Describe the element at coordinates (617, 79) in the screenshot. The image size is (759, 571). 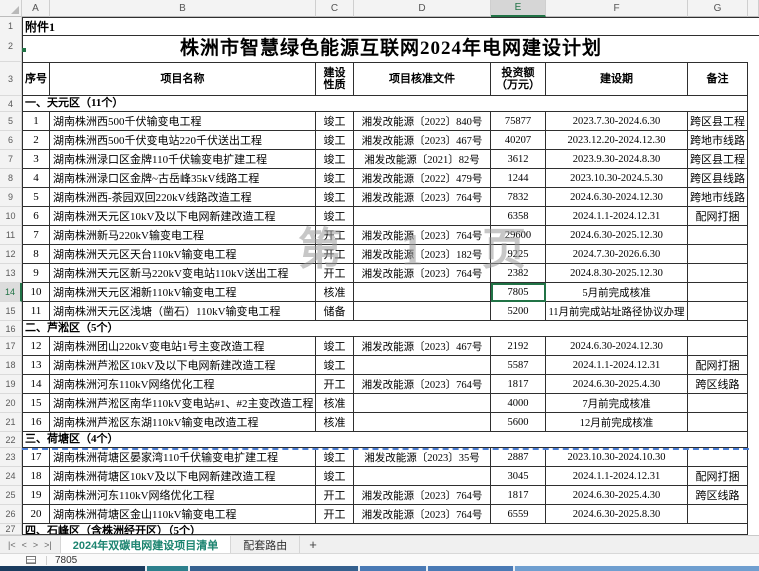
I see `header-cell-period: 建设期` at that location.